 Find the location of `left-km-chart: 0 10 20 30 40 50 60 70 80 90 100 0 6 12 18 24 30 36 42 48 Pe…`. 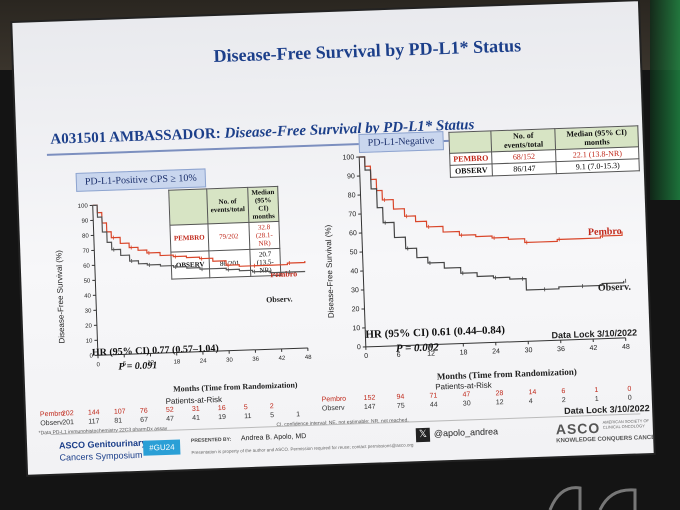

left-km-chart: 0 10 20 30 40 50 60 70 80 90 100 0 6 12 18 24 30 36 42 48 Pe… is located at coordinates (195, 286).